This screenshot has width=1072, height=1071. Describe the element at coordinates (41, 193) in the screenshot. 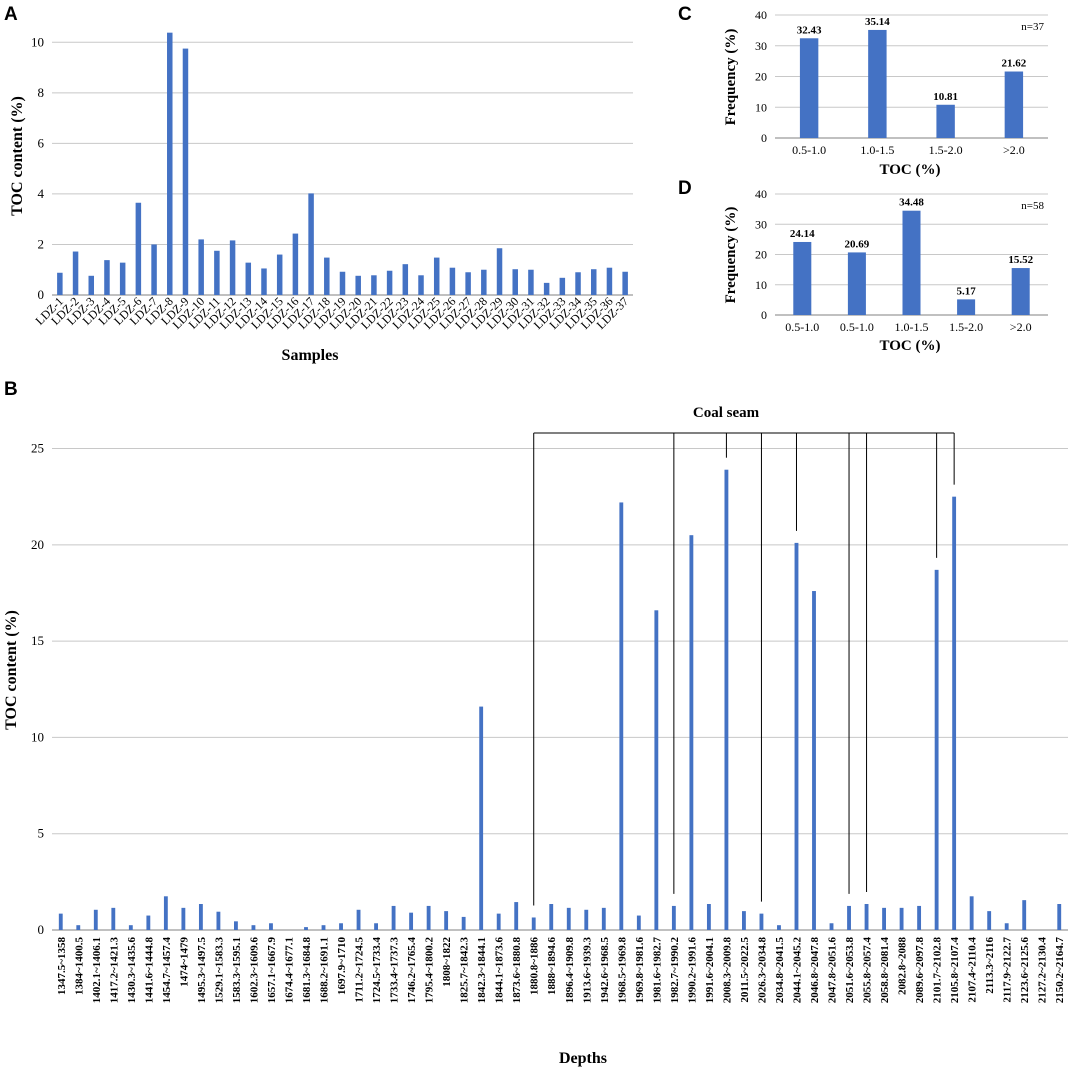

I see `y-tick-label: 4` at that location.